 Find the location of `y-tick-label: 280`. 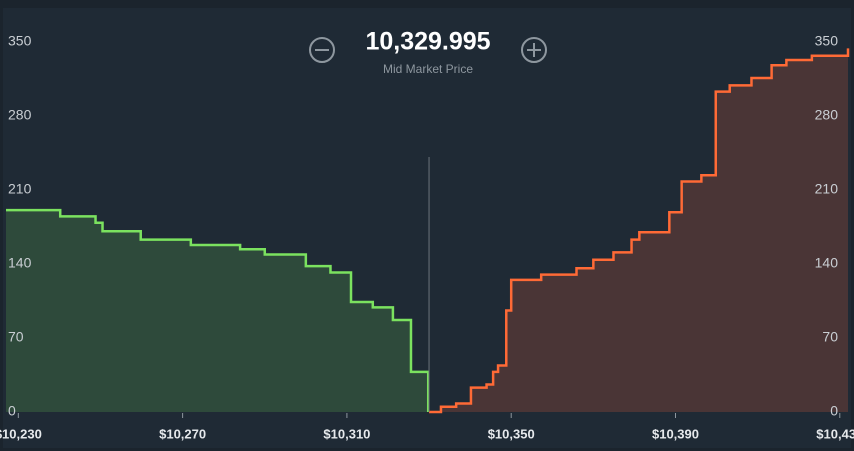

y-tick-label: 280 is located at coordinates (20, 115).